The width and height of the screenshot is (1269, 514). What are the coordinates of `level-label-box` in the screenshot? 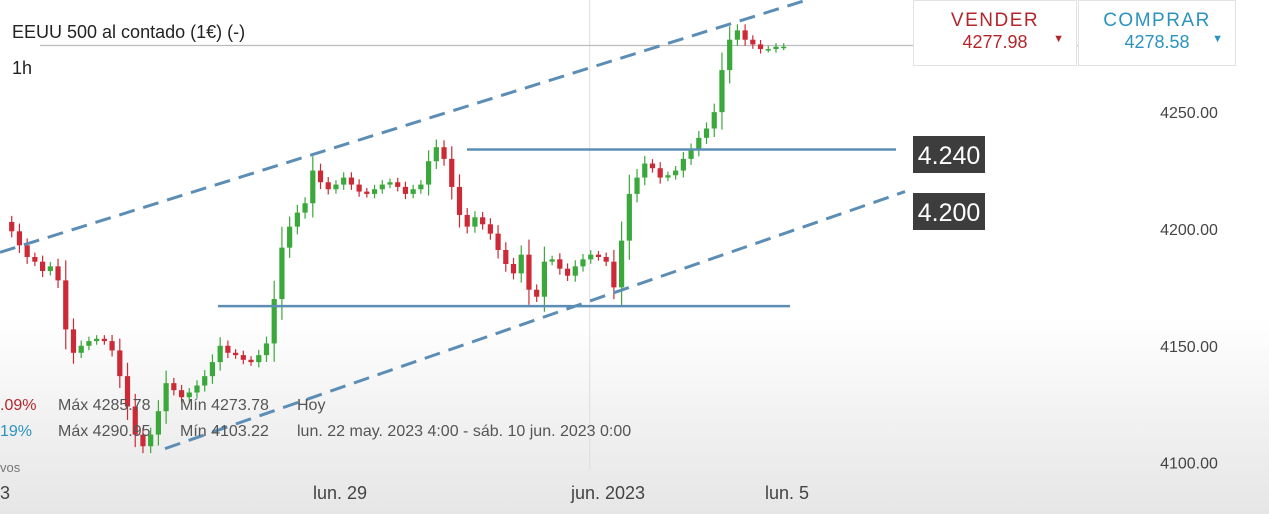 It's located at (949, 154).